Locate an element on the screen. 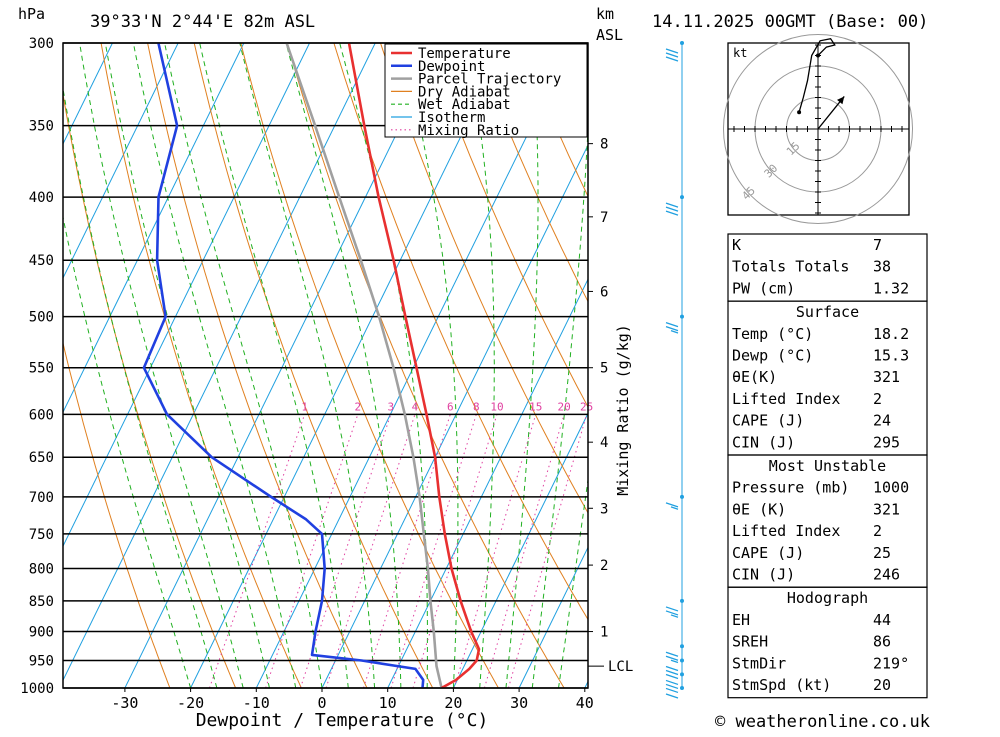  height-unit-label: km is located at coordinates (605, 14).